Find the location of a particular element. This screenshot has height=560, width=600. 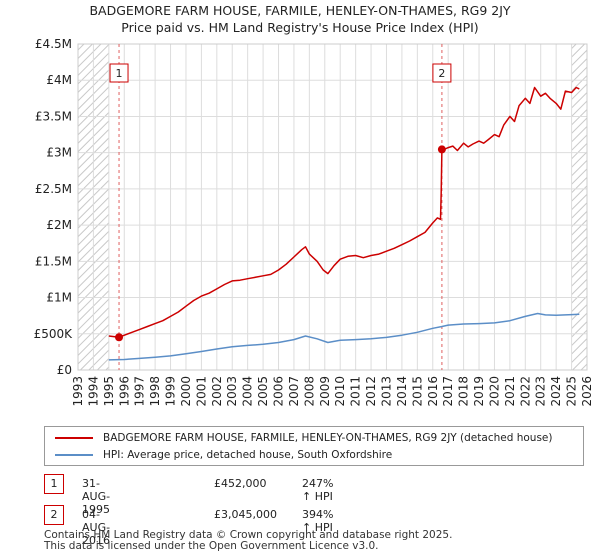

x-tick-label-2009: 2009 is located at coordinates (325, 391).